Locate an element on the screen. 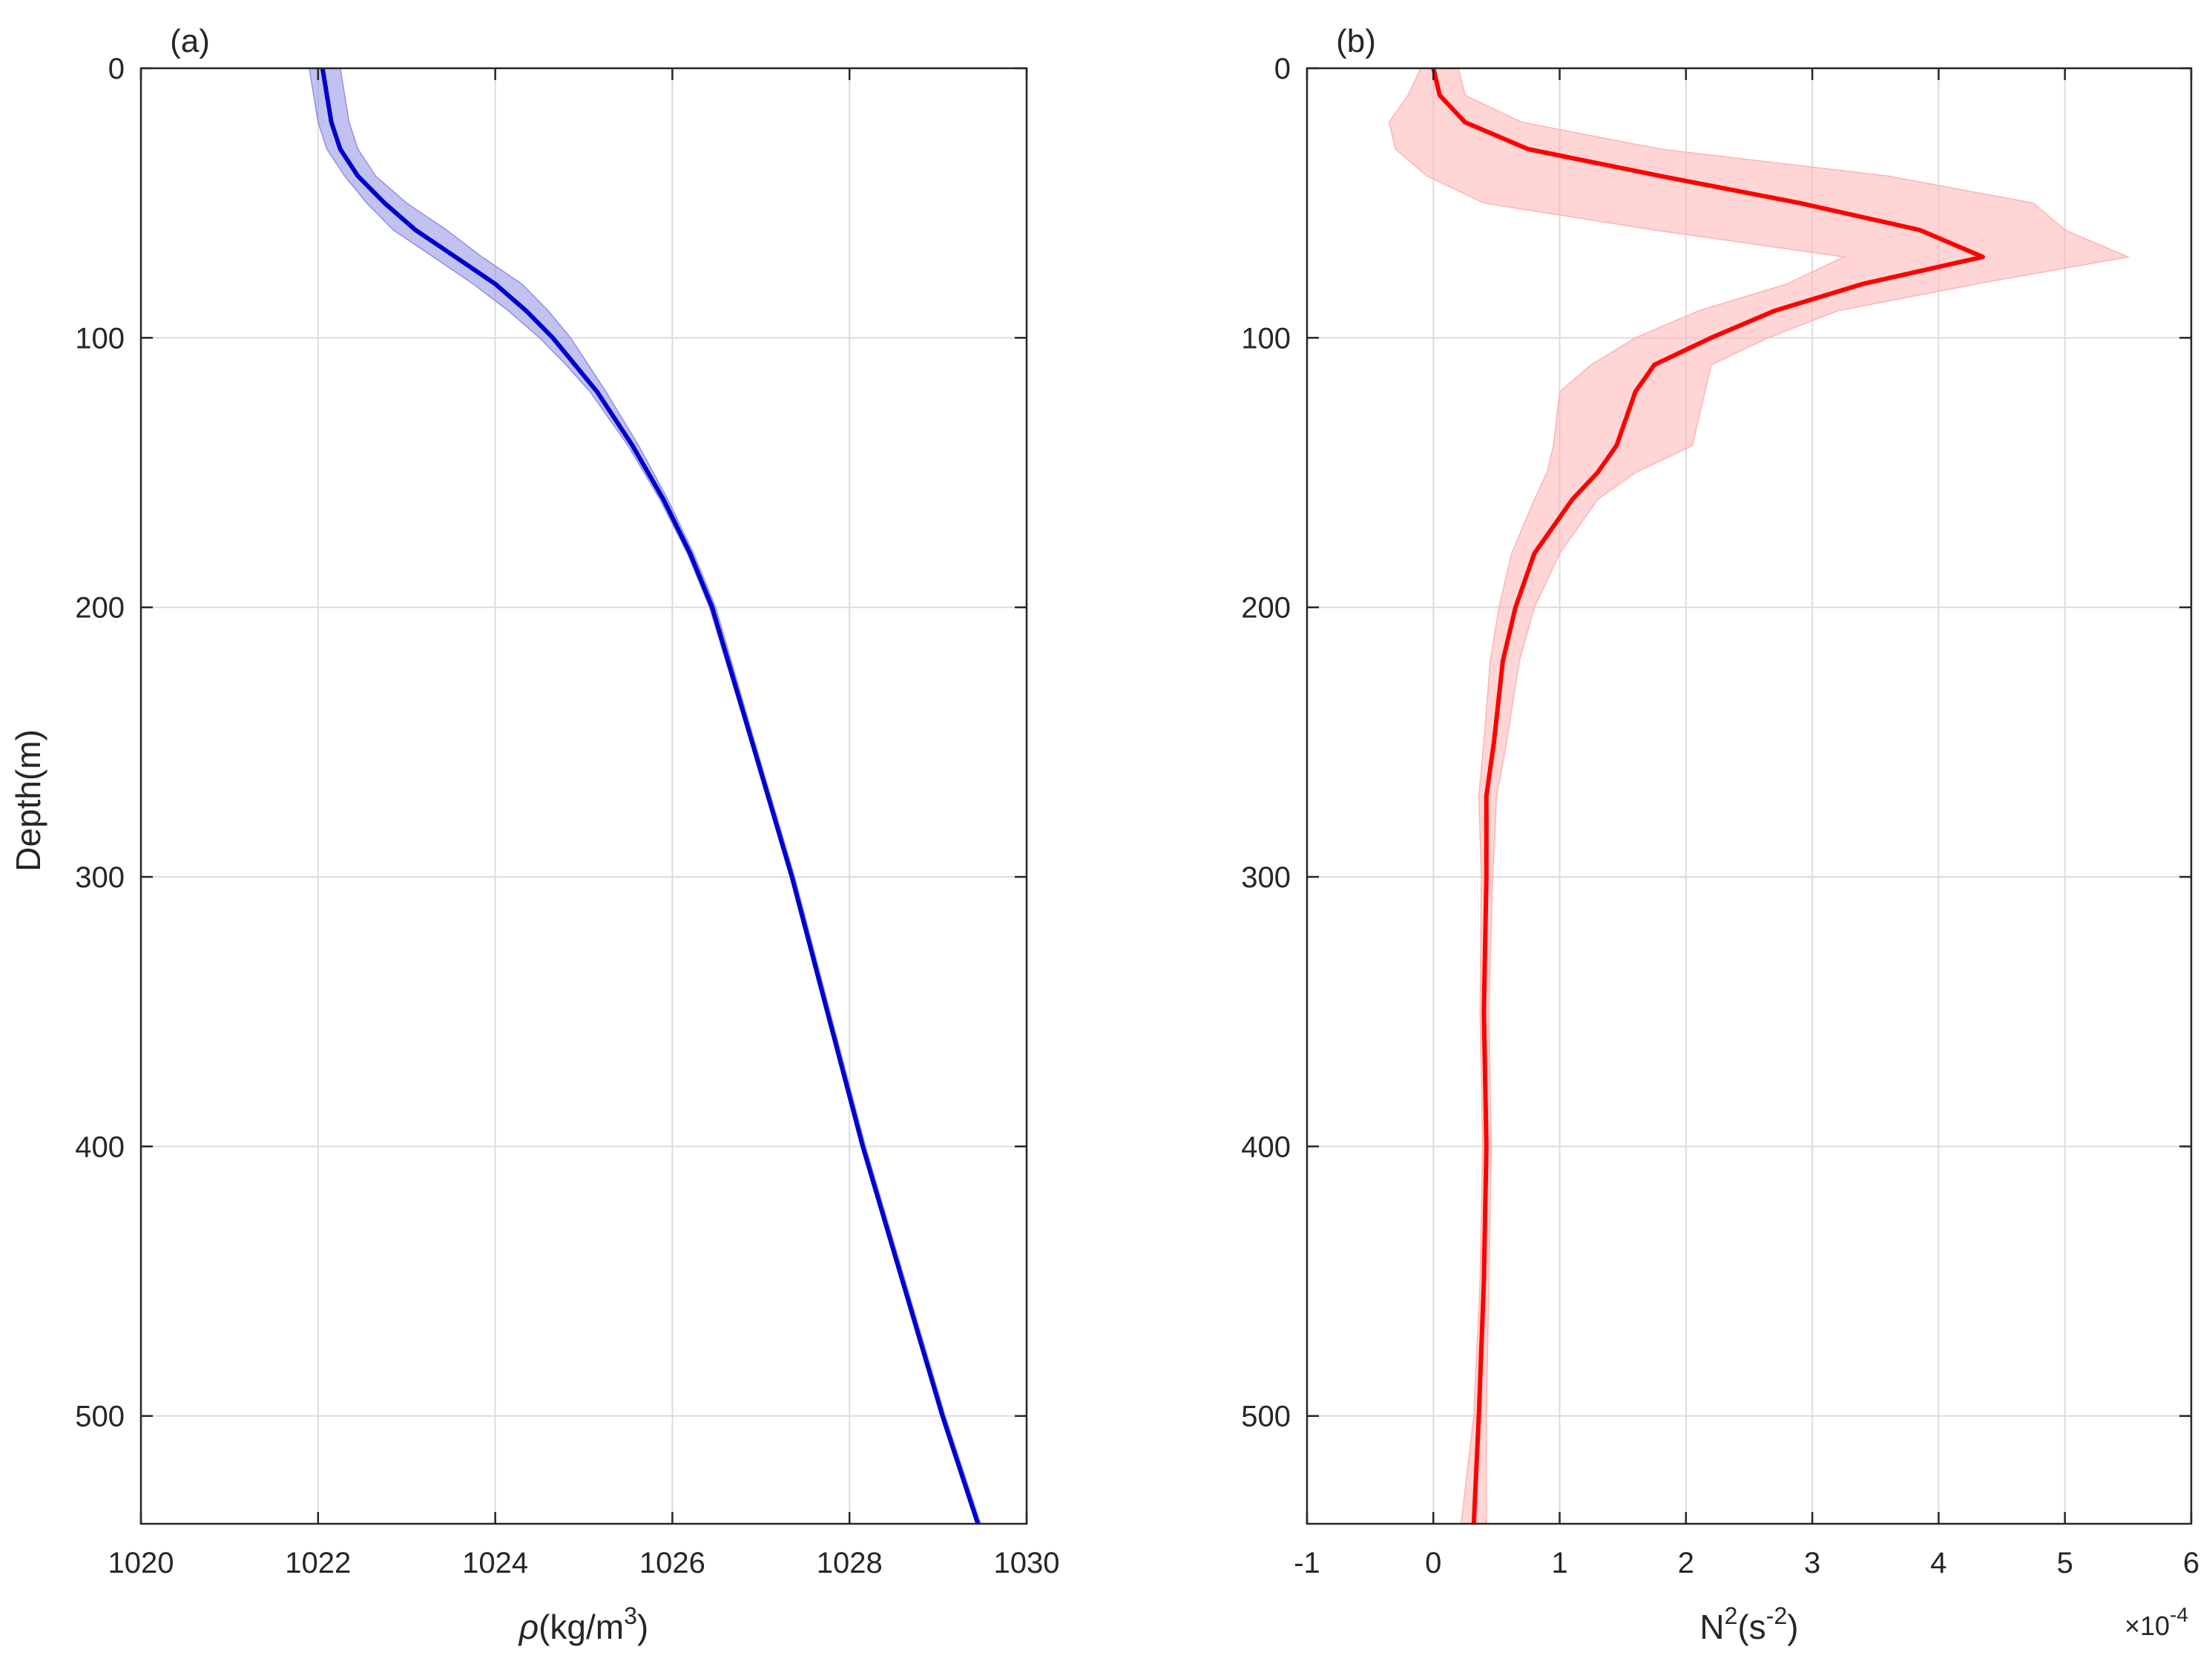 Image resolution: width=2212 pixels, height=1664 pixels. x-tick-label: 1026 is located at coordinates (672, 1563).